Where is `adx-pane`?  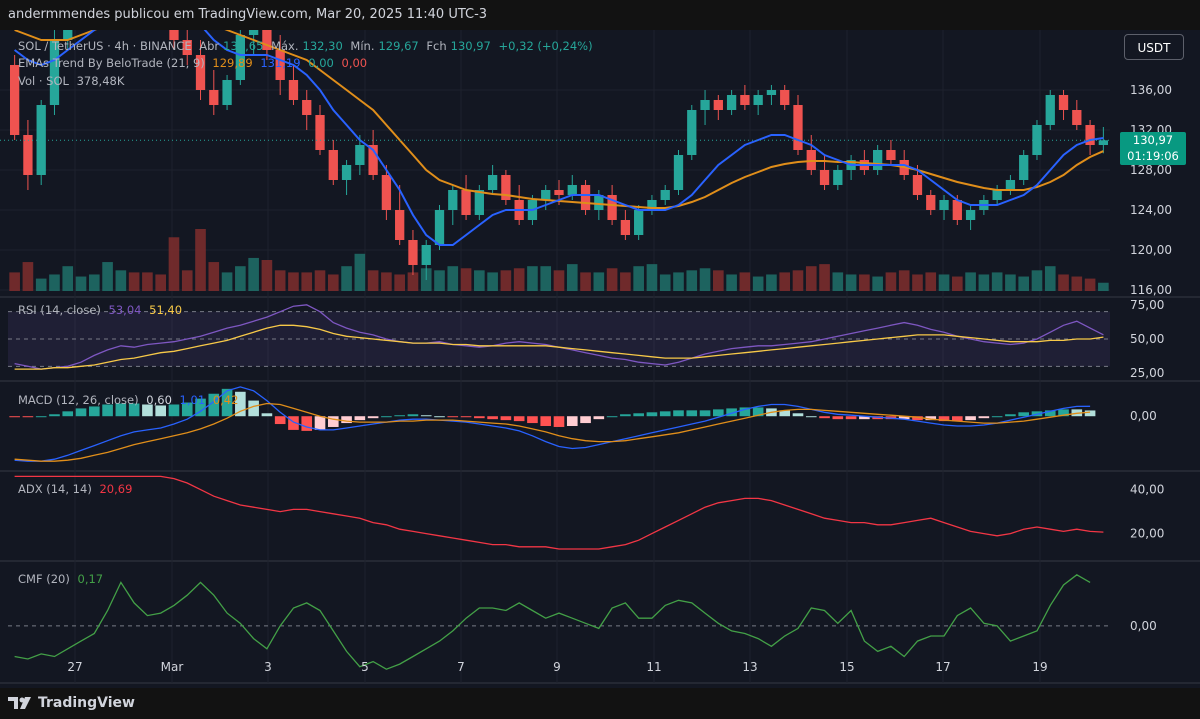 adx-pane is located at coordinates (559, 512).